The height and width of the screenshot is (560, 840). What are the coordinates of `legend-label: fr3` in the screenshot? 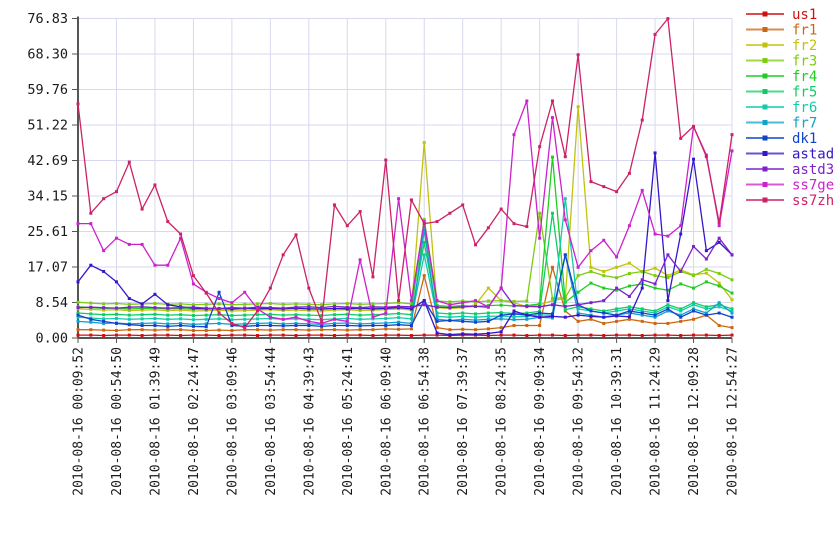 It's located at (804, 62).